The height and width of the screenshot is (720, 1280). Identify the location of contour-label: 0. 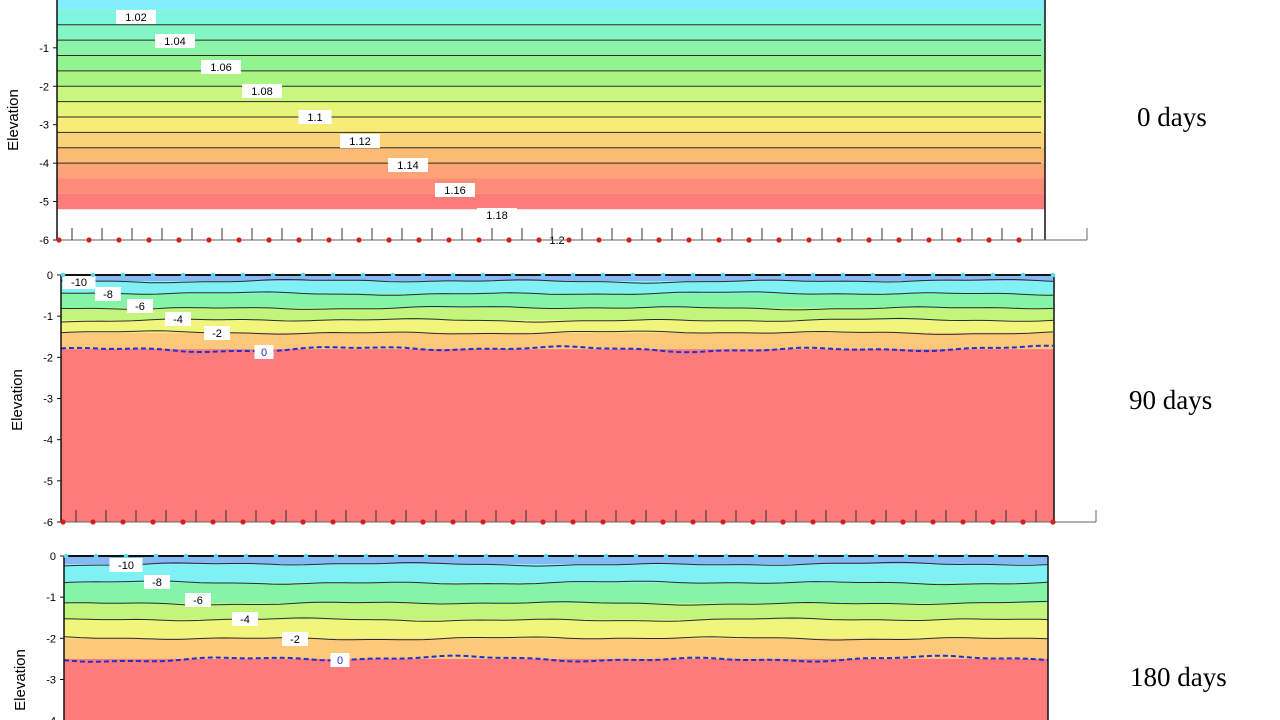
(264, 353).